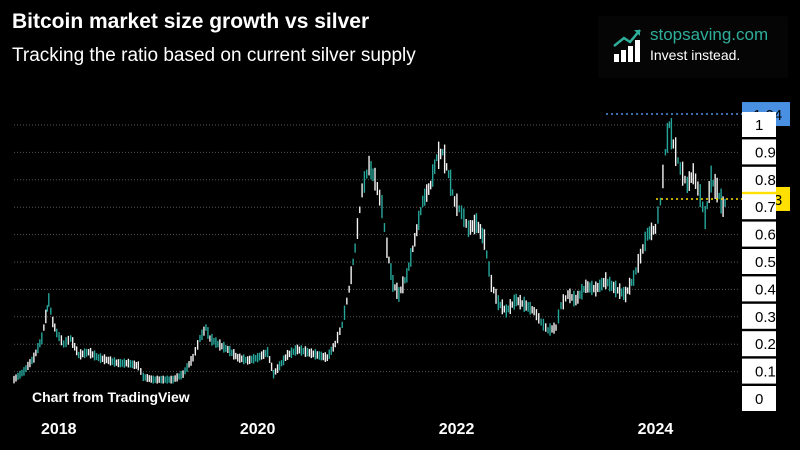  I want to click on y-axis: 0 0.1 0.2 0.3 0.4 0.5 0.6 0.7 0.8 0.9 1, so click(759, 261).